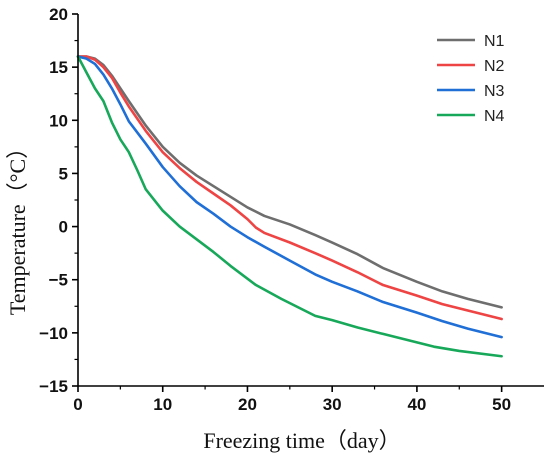 This screenshot has width=550, height=461. What do you see at coordinates (63, 173) in the screenshot?
I see `y-tick-label: 5` at bounding box center [63, 173].